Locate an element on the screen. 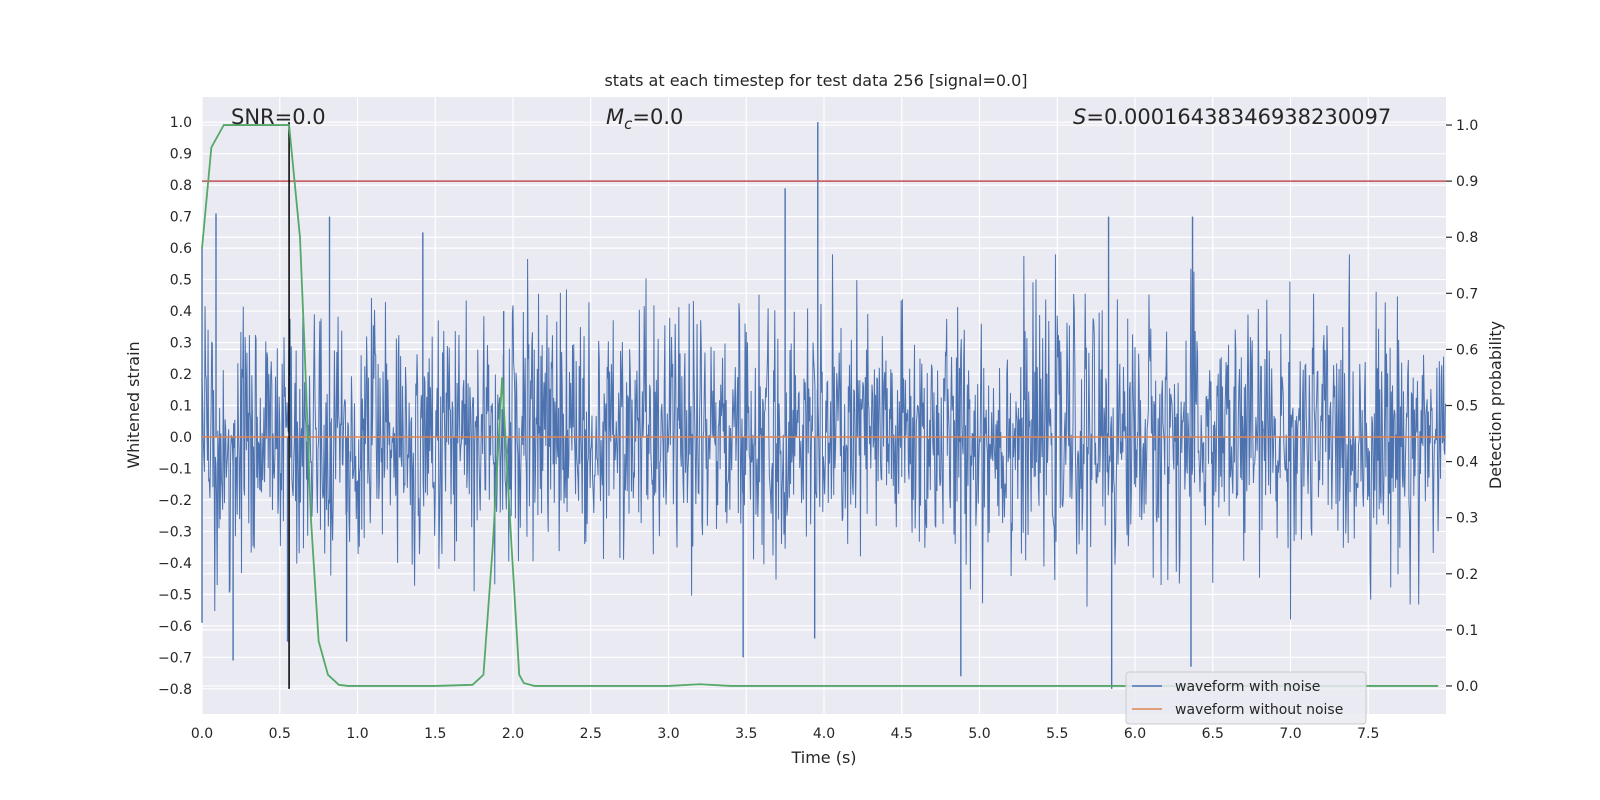 This screenshot has width=1600, height=800. y-tick-label: −0.7 is located at coordinates (175, 658).